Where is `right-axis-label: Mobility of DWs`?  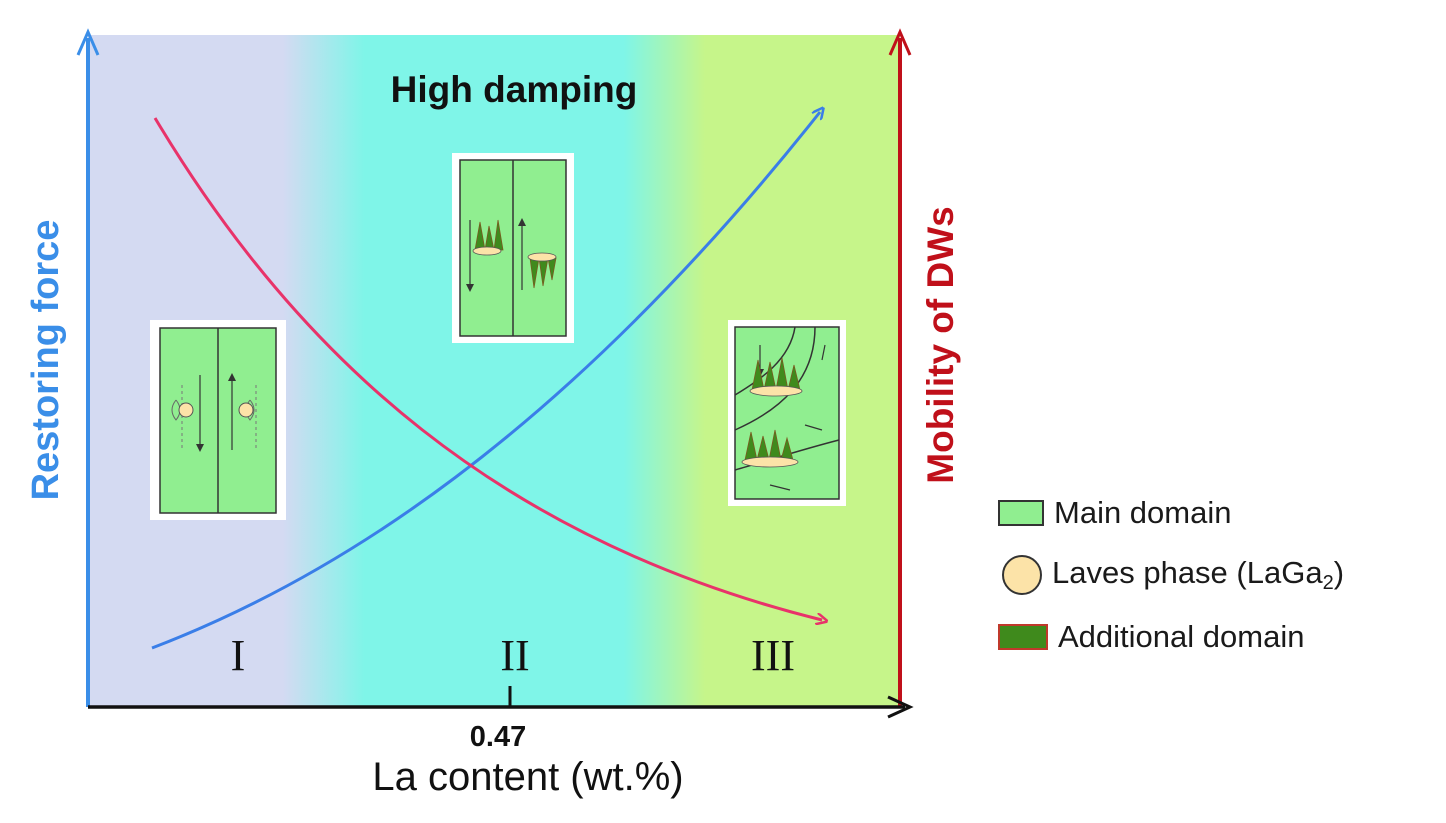
right-axis-label: Mobility of DWs is located at coordinates (940, 344).